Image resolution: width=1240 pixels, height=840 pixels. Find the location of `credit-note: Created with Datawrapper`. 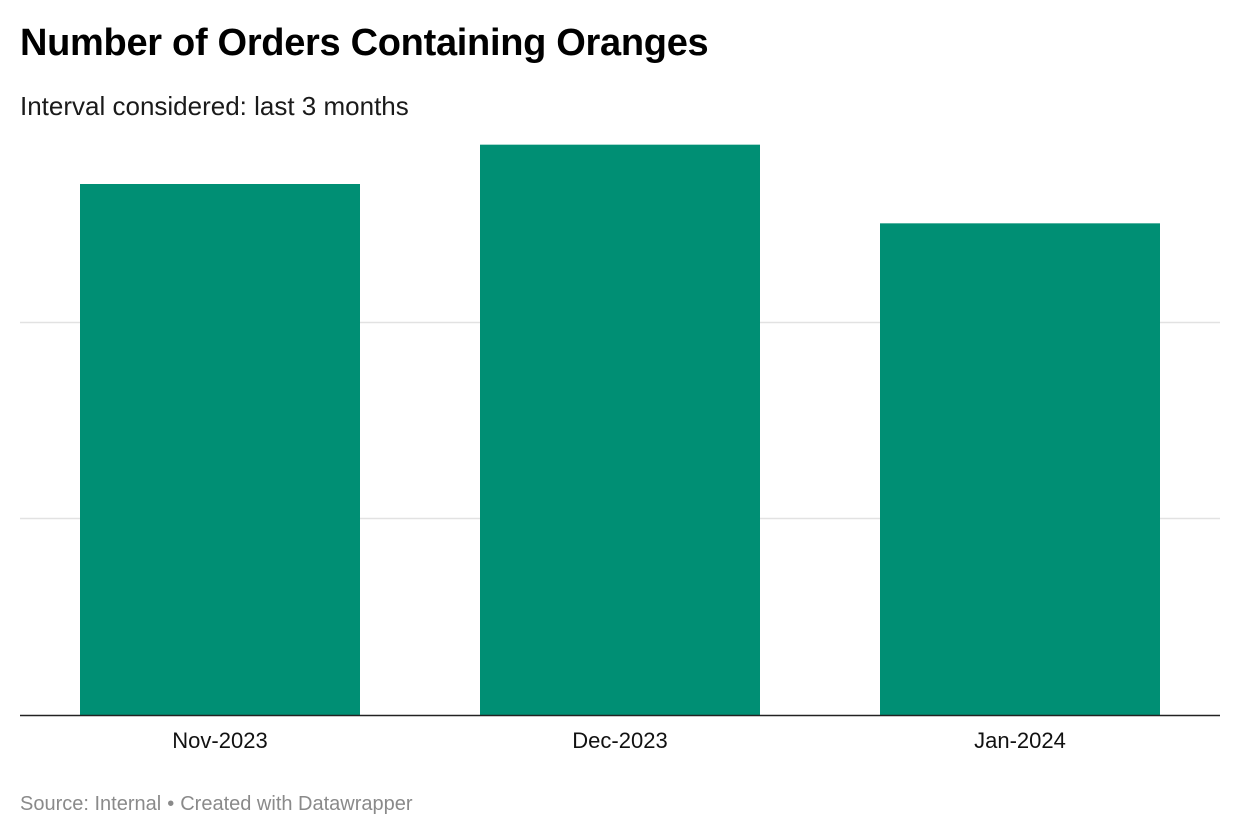

credit-note: Created with Datawrapper is located at coordinates (296, 804).